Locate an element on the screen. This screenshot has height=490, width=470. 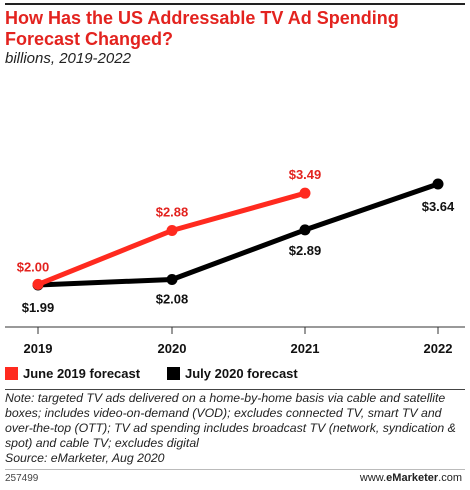
legend-label: June 2019 forecast is located at coordinates (82, 373).